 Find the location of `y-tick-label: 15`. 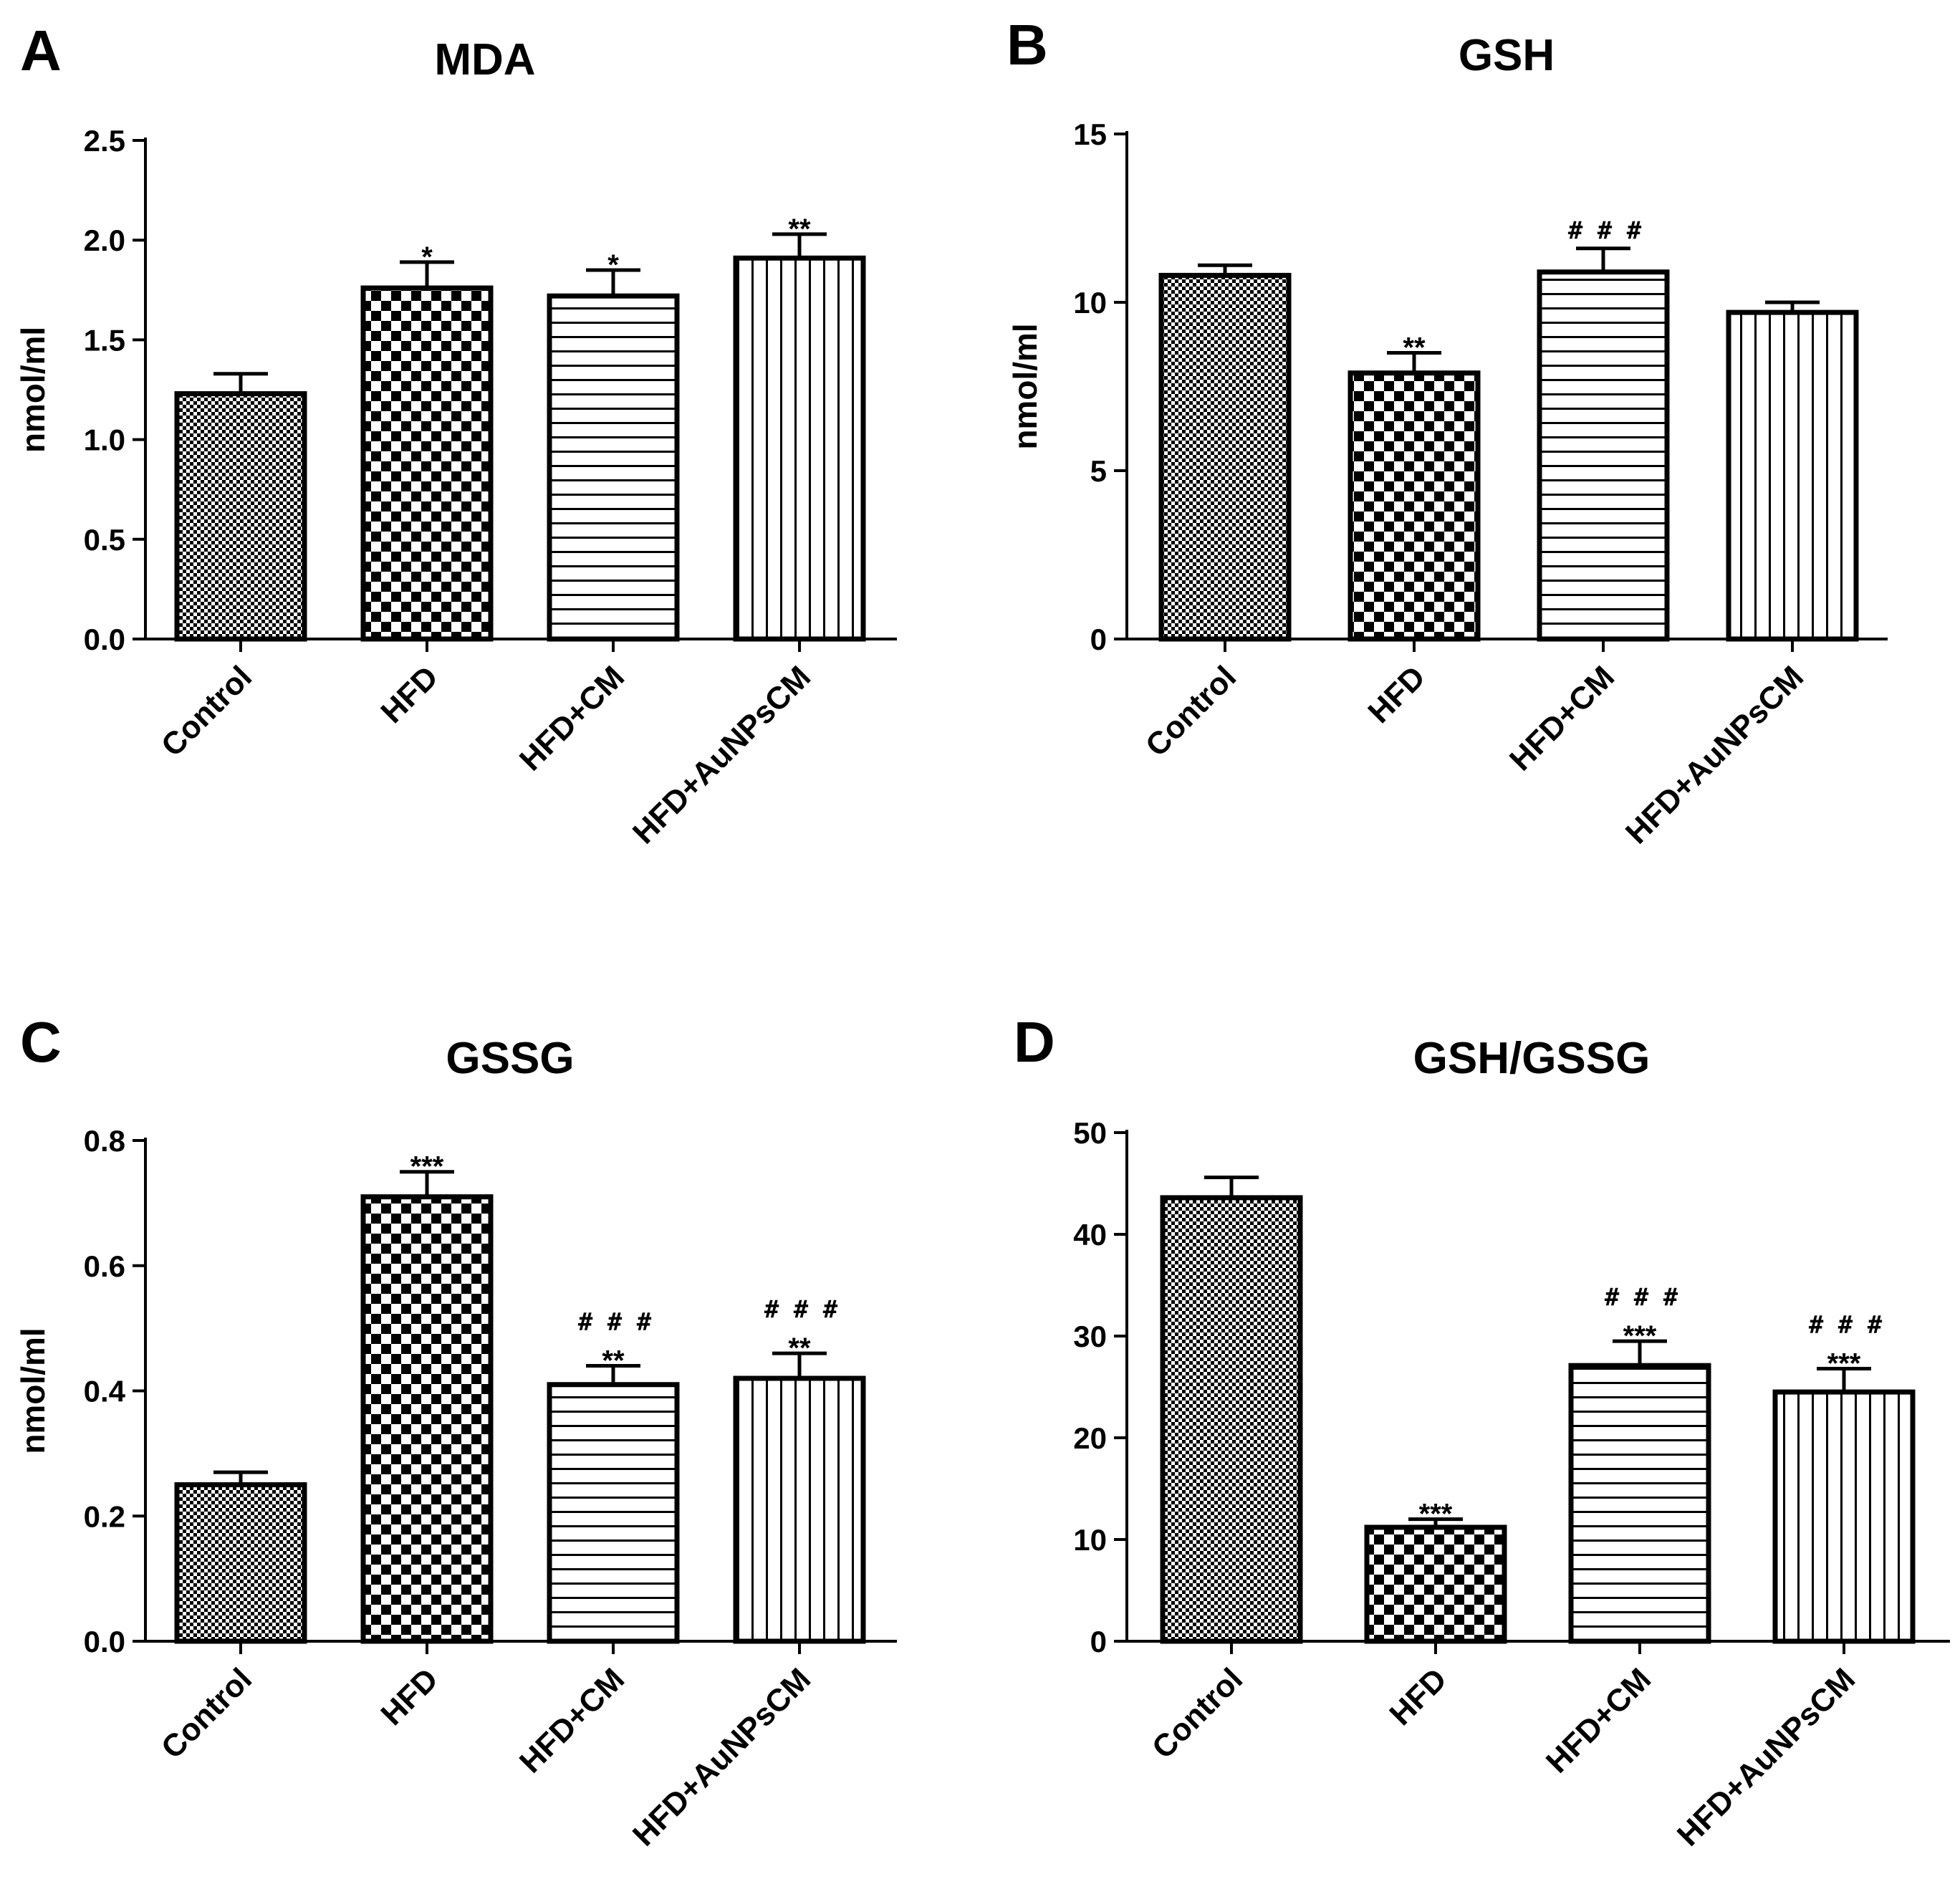

y-tick-label: 15 is located at coordinates (1090, 134).